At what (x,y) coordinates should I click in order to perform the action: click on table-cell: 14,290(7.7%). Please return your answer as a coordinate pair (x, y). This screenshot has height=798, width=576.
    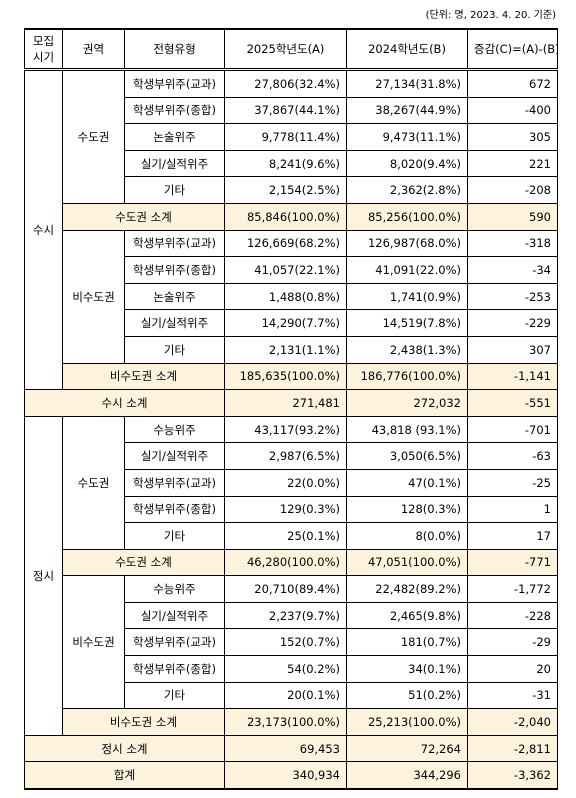
    Looking at the image, I should click on (285, 323).